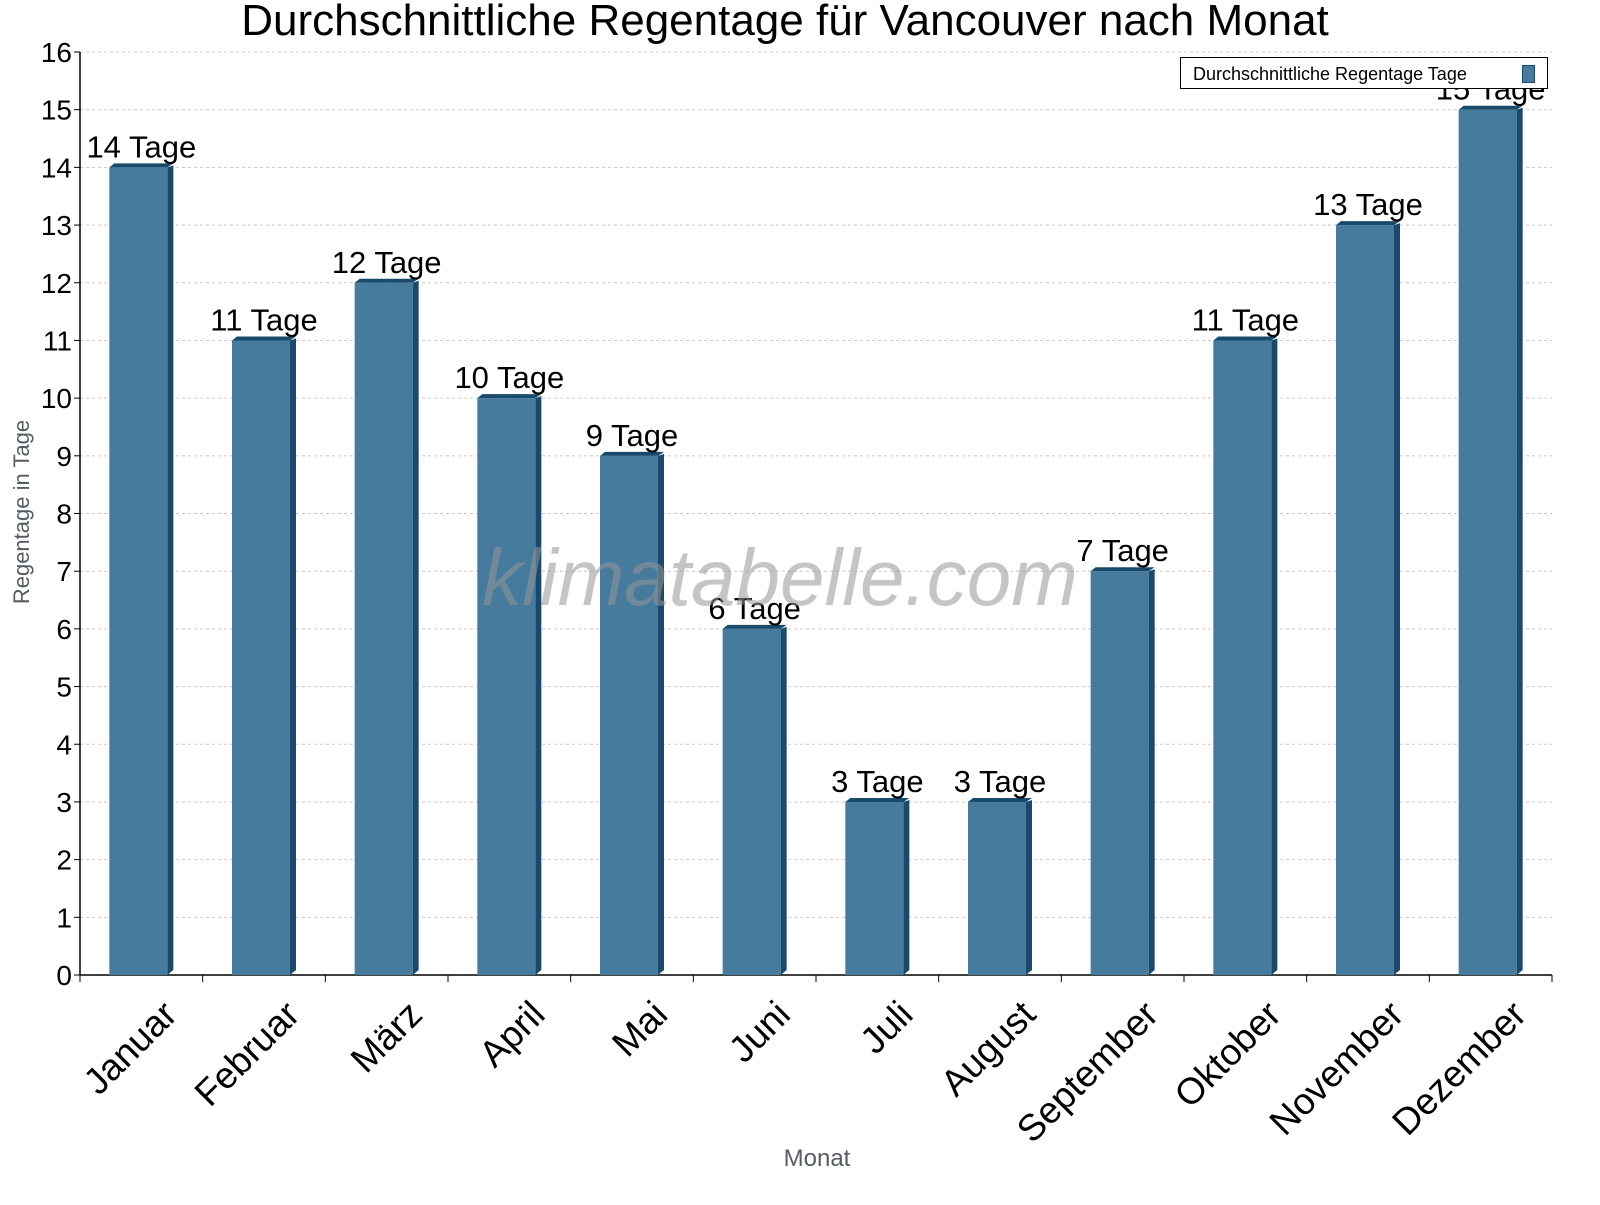 This screenshot has height=1205, width=1600. Describe the element at coordinates (56, 398) in the screenshot. I see `y-tick-label: 10` at that location.